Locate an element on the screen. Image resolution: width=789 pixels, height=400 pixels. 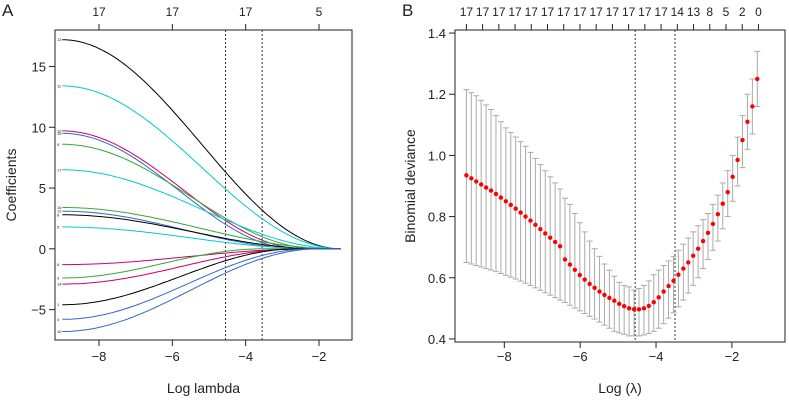
panel-a-x-tick-label: −8 is located at coordinates (99, 356).